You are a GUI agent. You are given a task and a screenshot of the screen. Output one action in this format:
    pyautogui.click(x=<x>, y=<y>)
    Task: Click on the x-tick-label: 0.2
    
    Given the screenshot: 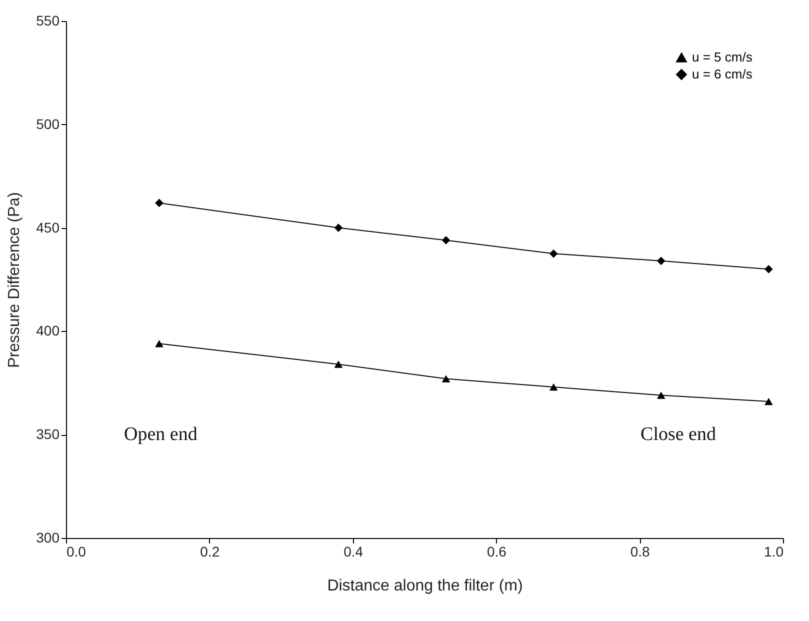 What is the action you would take?
    pyautogui.click(x=210, y=552)
    